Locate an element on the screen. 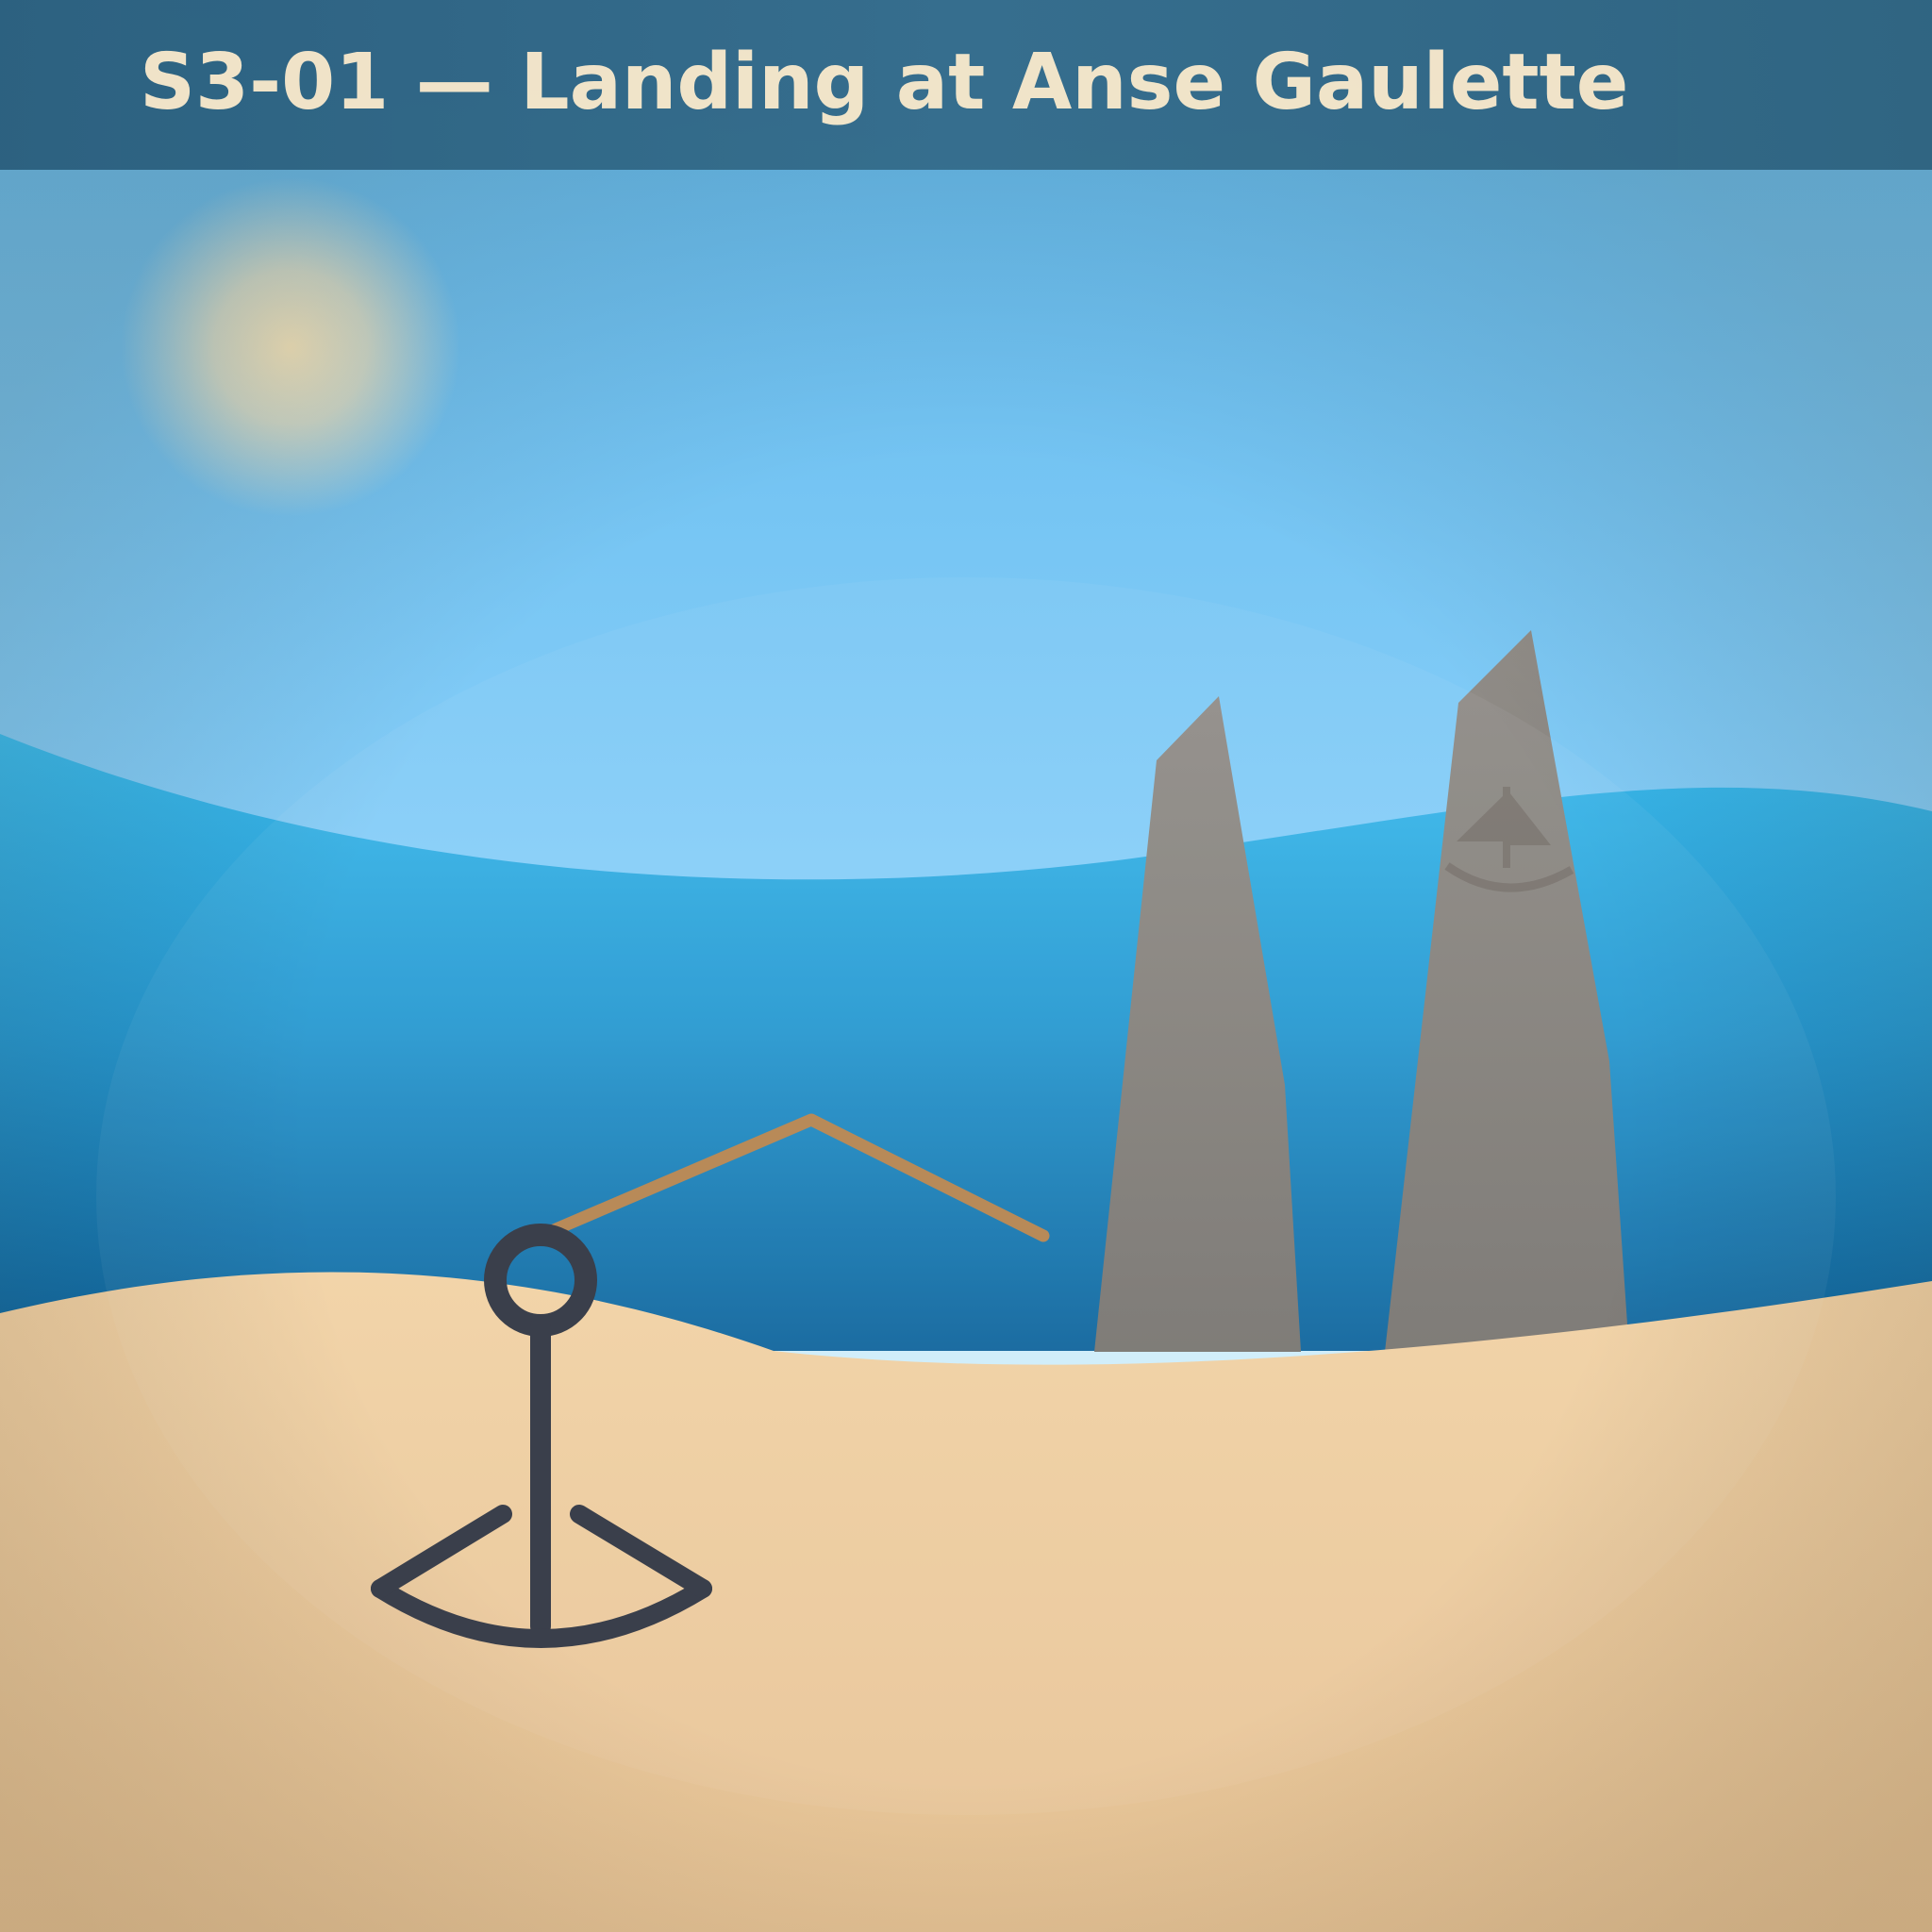 The width and height of the screenshot is (1932, 1932). anchor-icon is located at coordinates (541, 1436).